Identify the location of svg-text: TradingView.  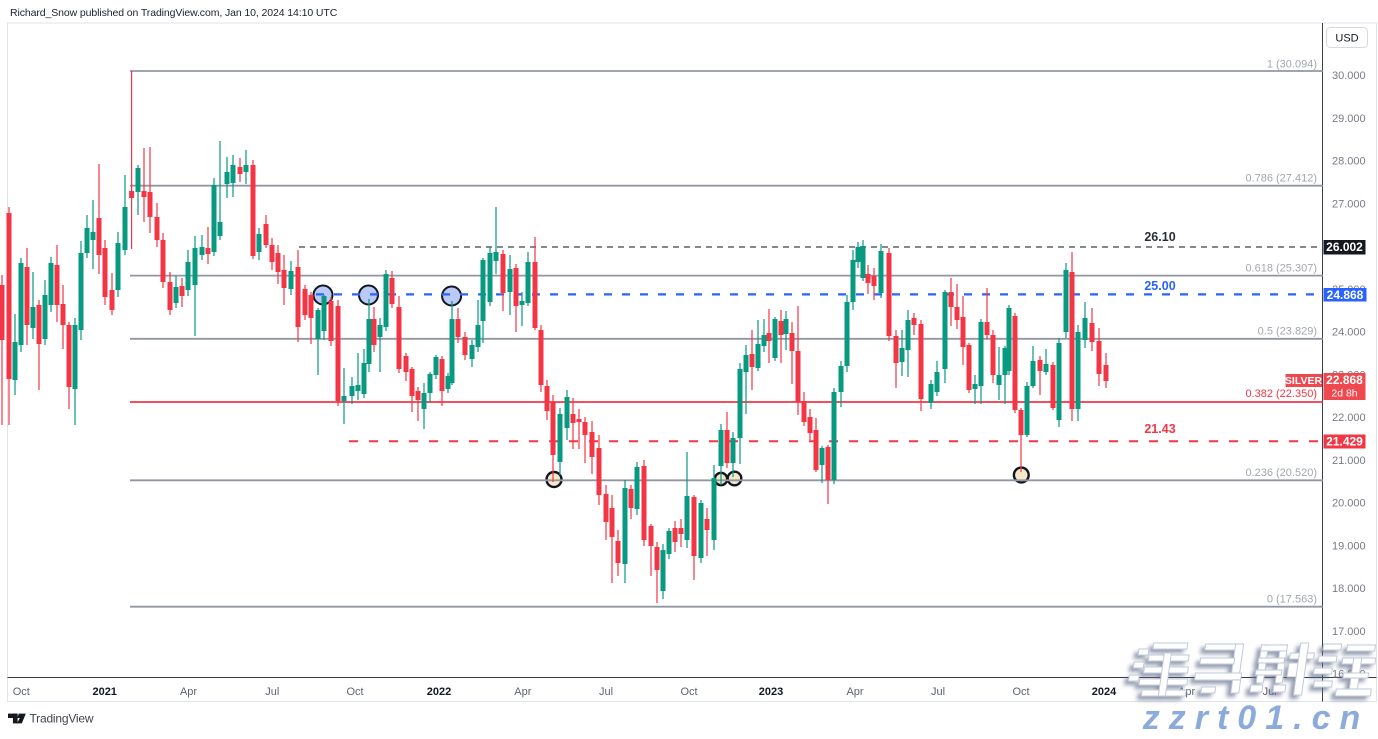
(62, 719).